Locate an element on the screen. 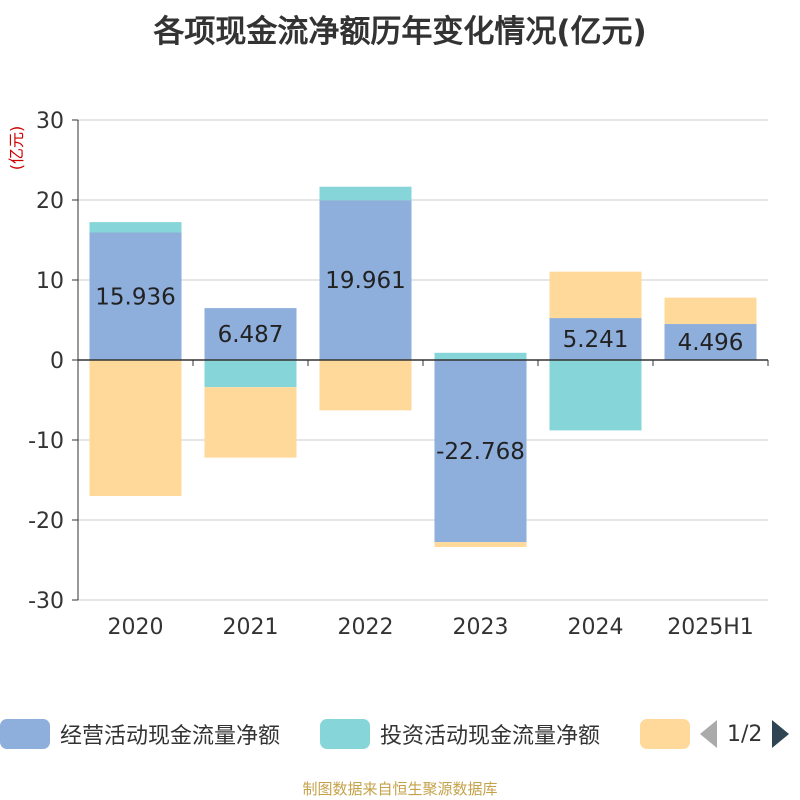 This screenshot has height=800, width=800. x-tick-label: 2023 is located at coordinates (481, 627).